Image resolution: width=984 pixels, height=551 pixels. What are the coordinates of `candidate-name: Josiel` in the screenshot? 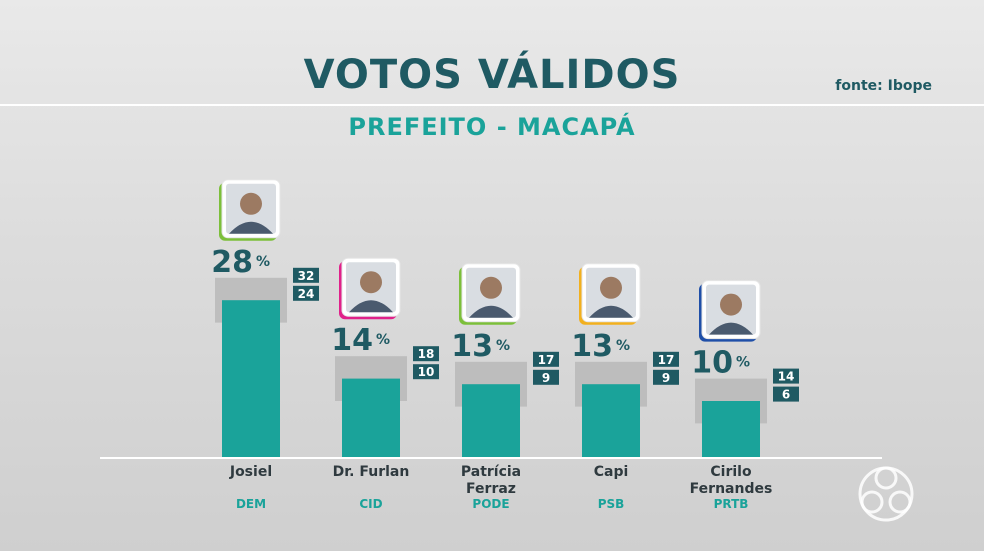 It's located at (250, 472).